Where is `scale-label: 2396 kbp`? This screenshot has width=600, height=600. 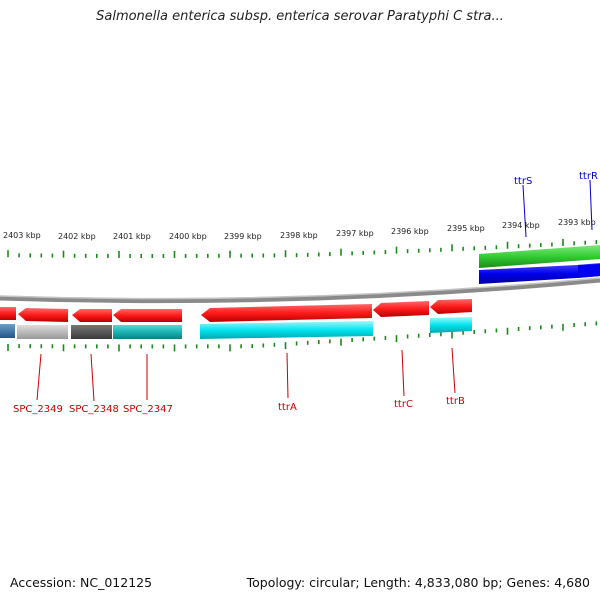 scale-label: 2396 kbp is located at coordinates (410, 231).